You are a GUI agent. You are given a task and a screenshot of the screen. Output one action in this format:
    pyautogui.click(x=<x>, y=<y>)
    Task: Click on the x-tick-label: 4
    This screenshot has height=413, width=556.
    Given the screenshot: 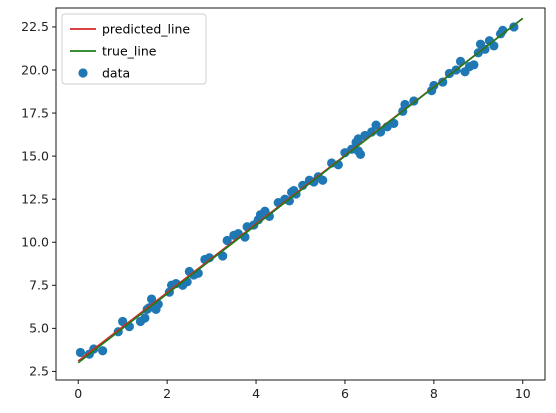 What is the action you would take?
    pyautogui.click(x=256, y=393)
    